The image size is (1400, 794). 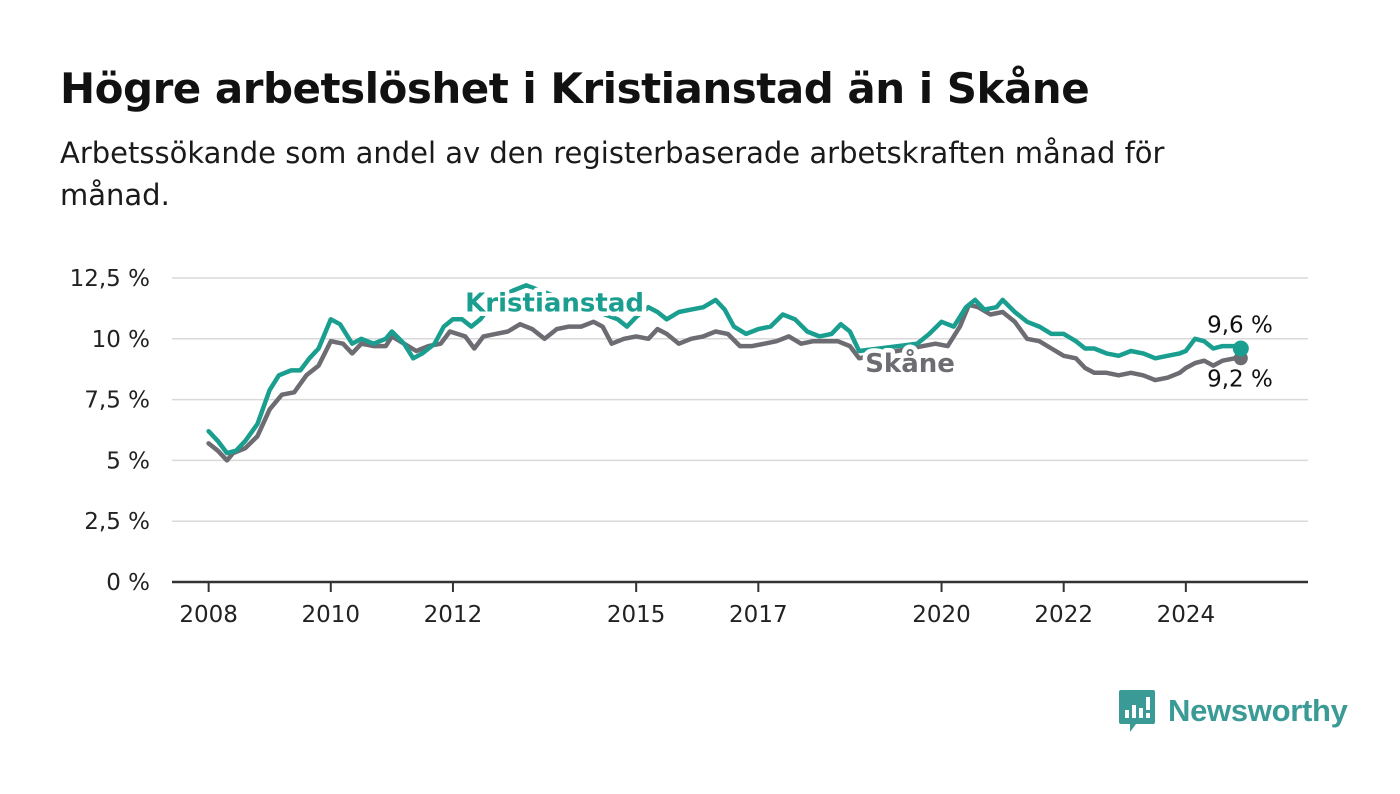 I want to click on x-tick-label: 2024, so click(x=1186, y=615).